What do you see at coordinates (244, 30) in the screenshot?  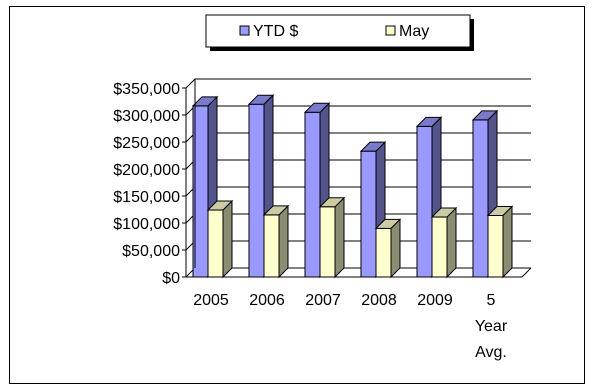 I see `legend-swatch-ytd` at bounding box center [244, 30].